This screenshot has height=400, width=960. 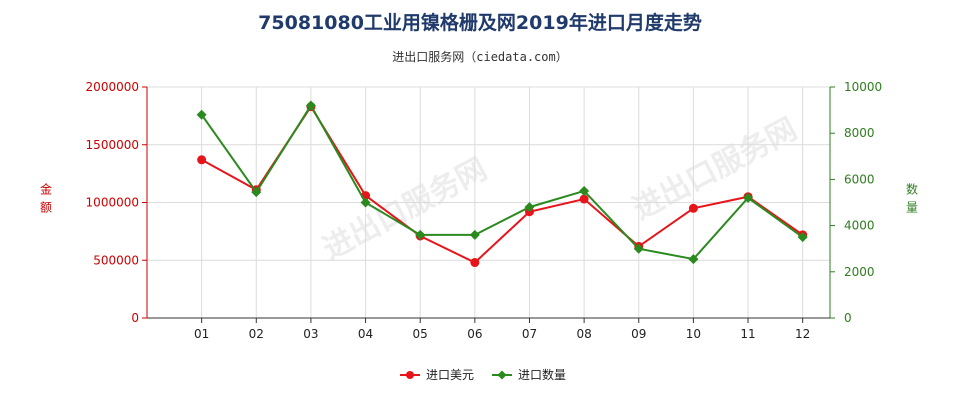 I want to click on legend-label: 进口美元, so click(x=450, y=375).